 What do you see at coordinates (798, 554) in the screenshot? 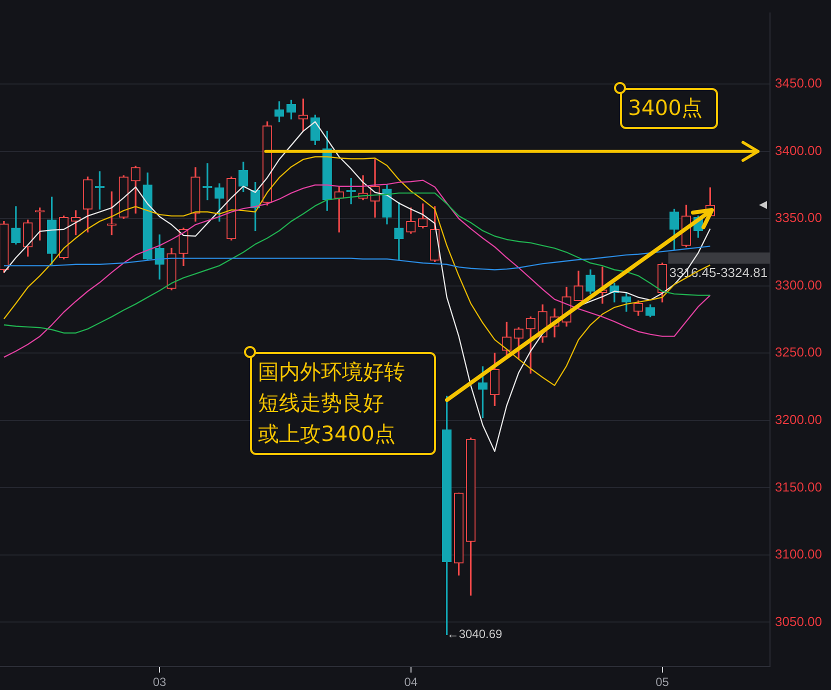
I see `y-tick-label: 3100.00` at bounding box center [798, 554].